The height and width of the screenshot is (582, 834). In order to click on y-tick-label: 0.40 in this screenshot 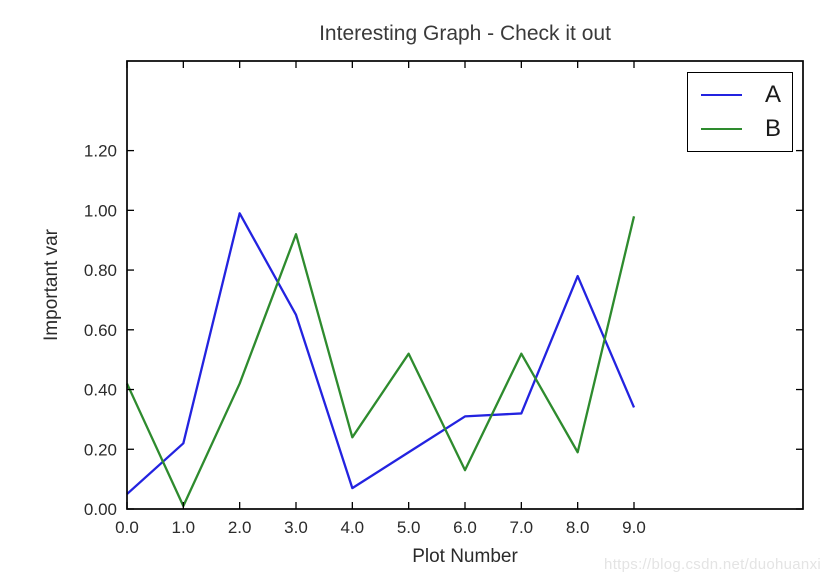, I will do `click(100, 390)`.